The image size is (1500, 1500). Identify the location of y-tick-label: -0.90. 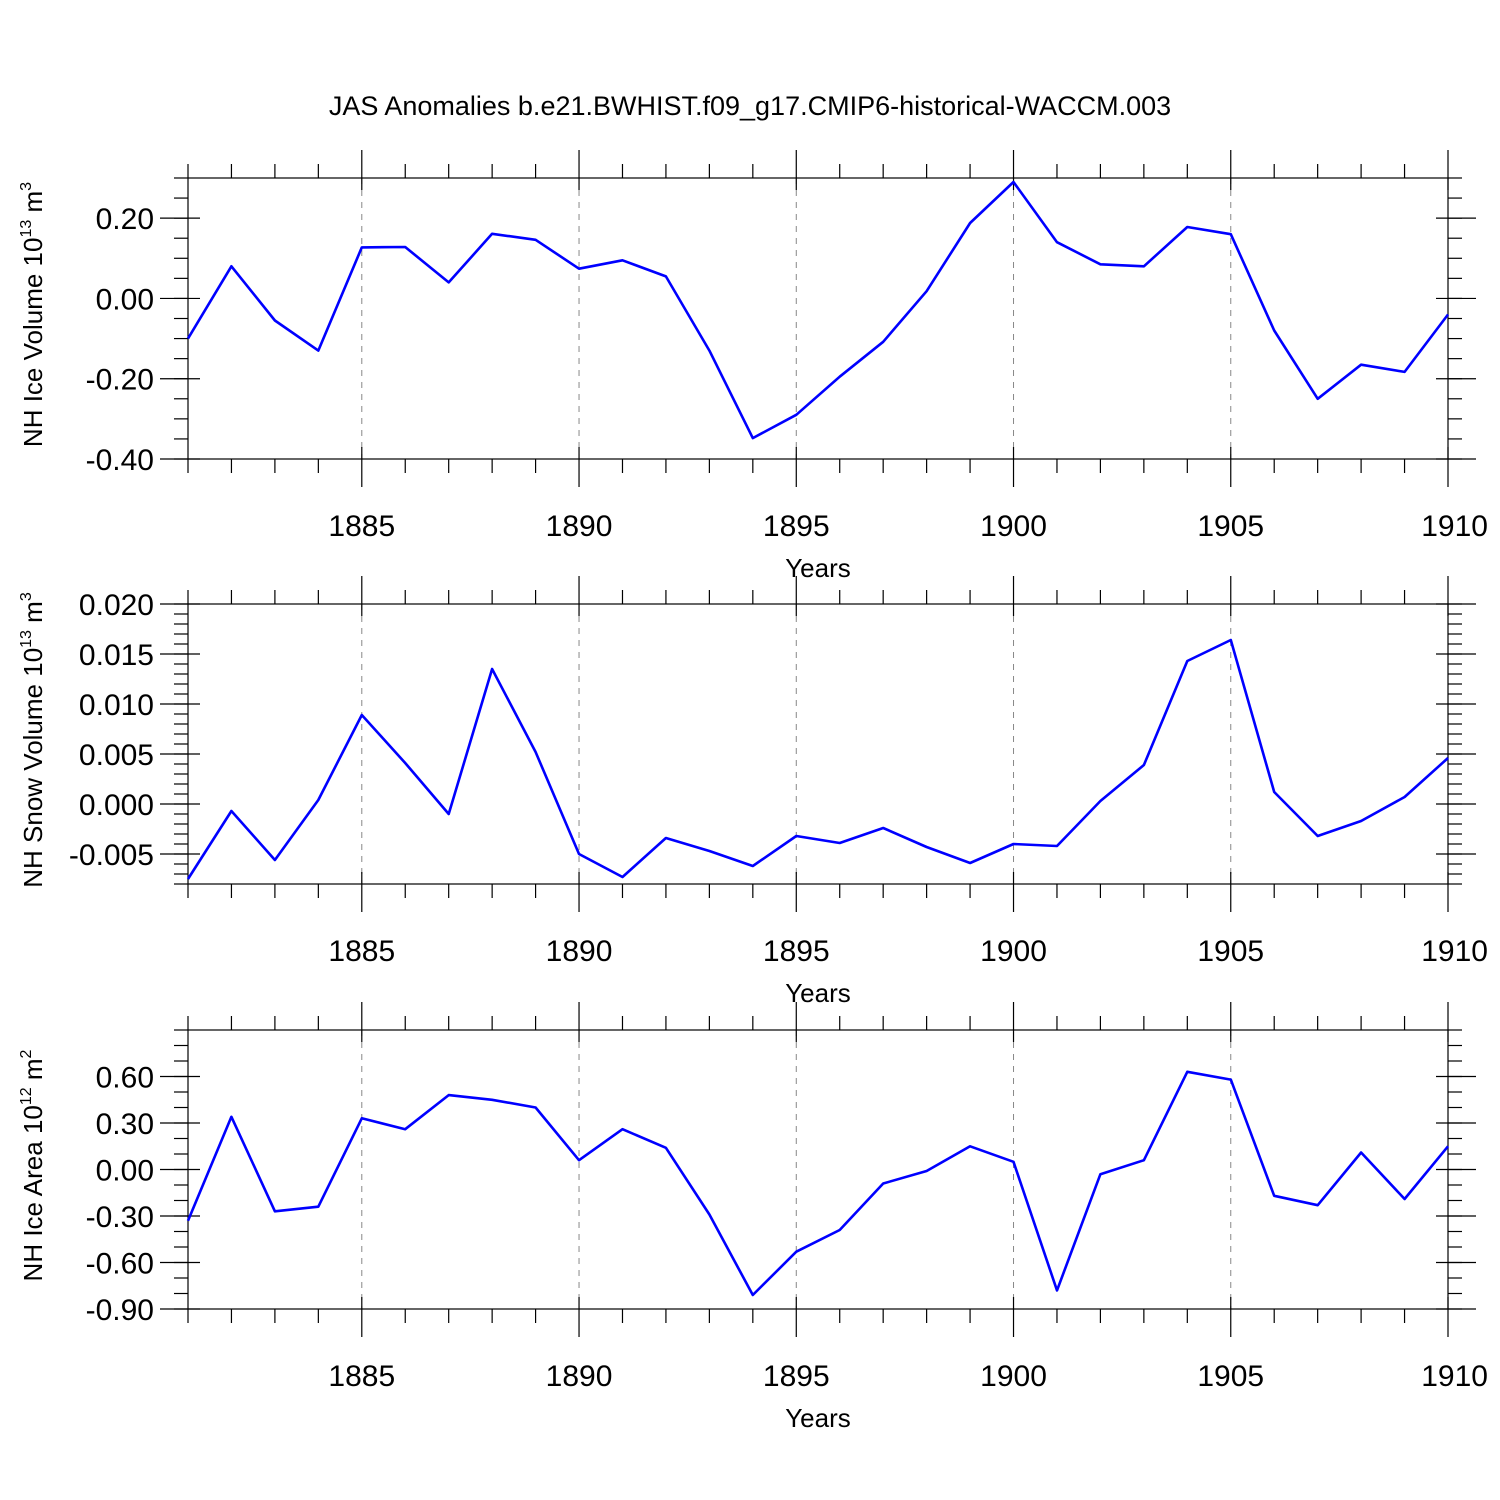
(120, 1310).